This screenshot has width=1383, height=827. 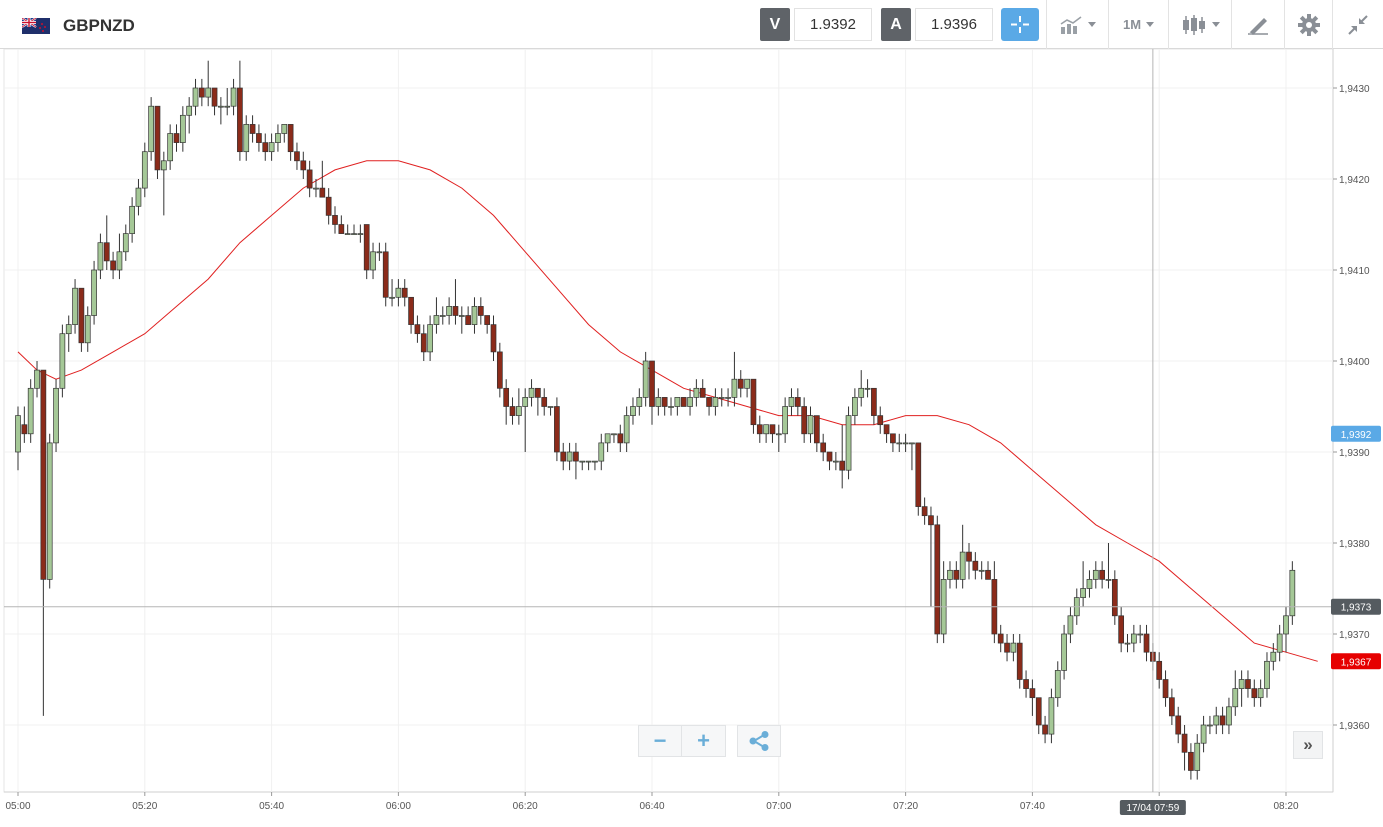 I want to click on y-tick-label: 1,9370, so click(x=1354, y=635).